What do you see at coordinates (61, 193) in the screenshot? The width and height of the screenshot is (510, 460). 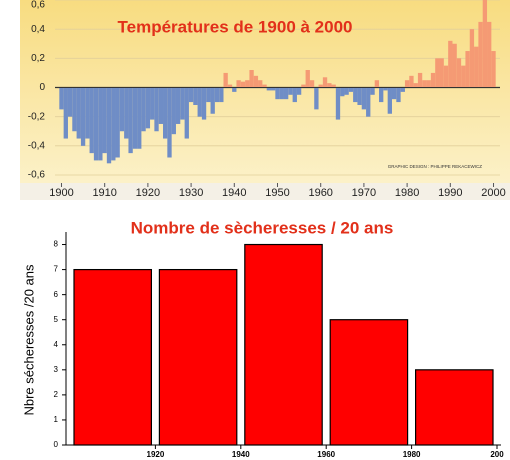 I see `x-tick-label: 1900` at bounding box center [61, 193].